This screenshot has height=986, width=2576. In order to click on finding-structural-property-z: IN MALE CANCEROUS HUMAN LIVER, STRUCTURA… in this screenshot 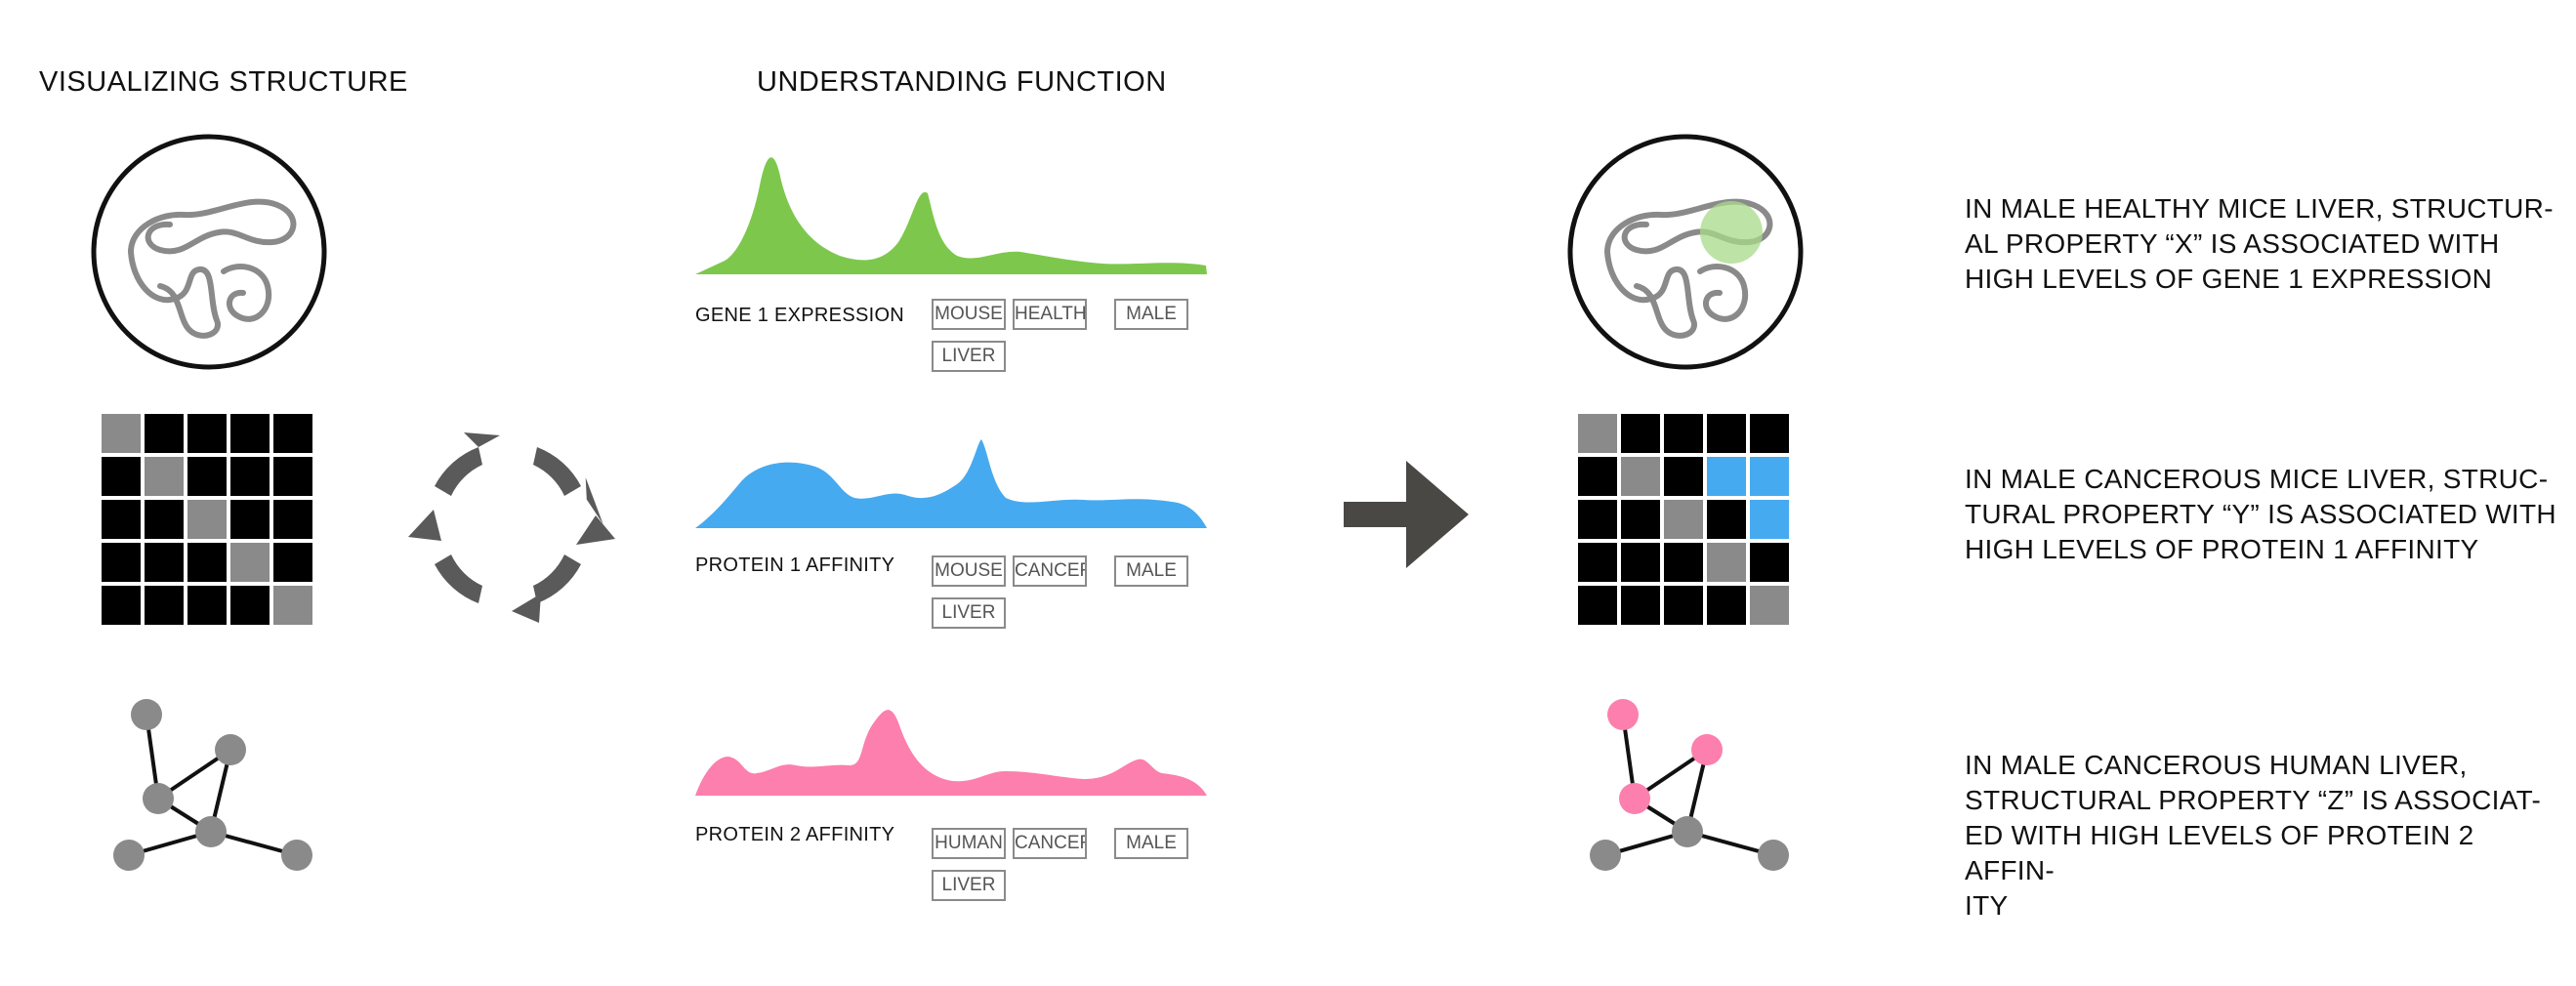, I will do `click(2253, 835)`.